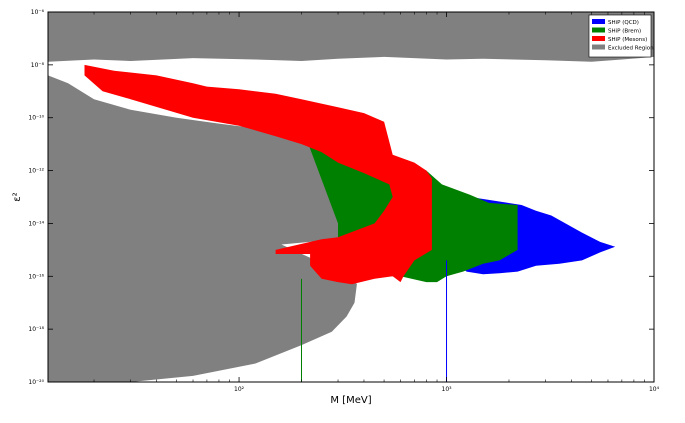  I want to click on legend-label-excluded-region: Excluded Region, so click(631, 48).